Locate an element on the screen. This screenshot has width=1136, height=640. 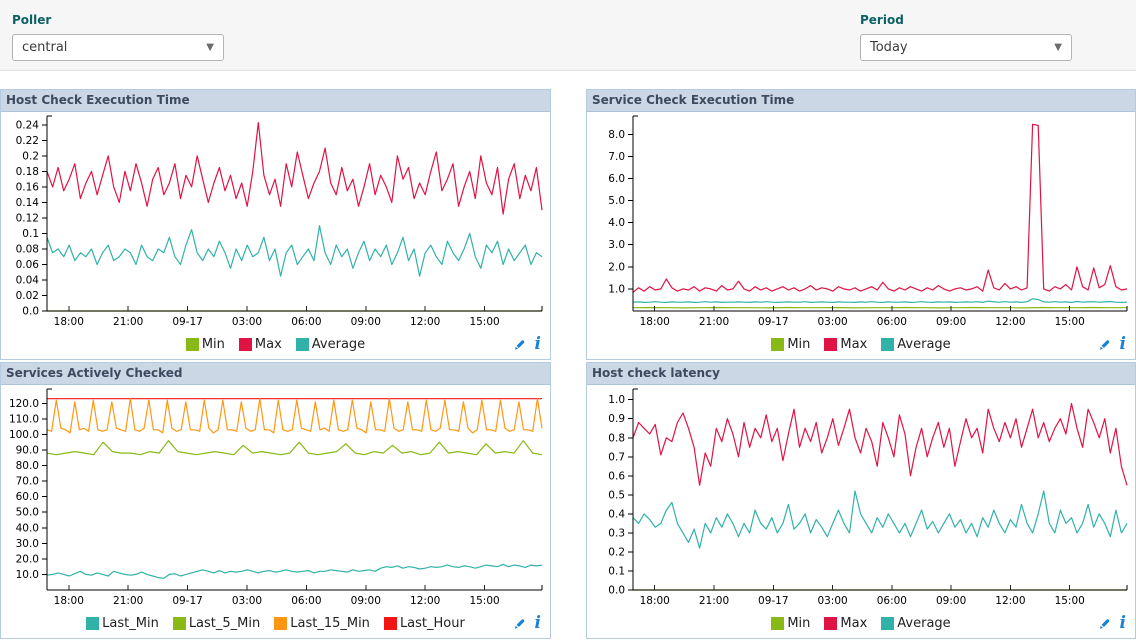
svg-text: 0.3 is located at coordinates (616, 533).